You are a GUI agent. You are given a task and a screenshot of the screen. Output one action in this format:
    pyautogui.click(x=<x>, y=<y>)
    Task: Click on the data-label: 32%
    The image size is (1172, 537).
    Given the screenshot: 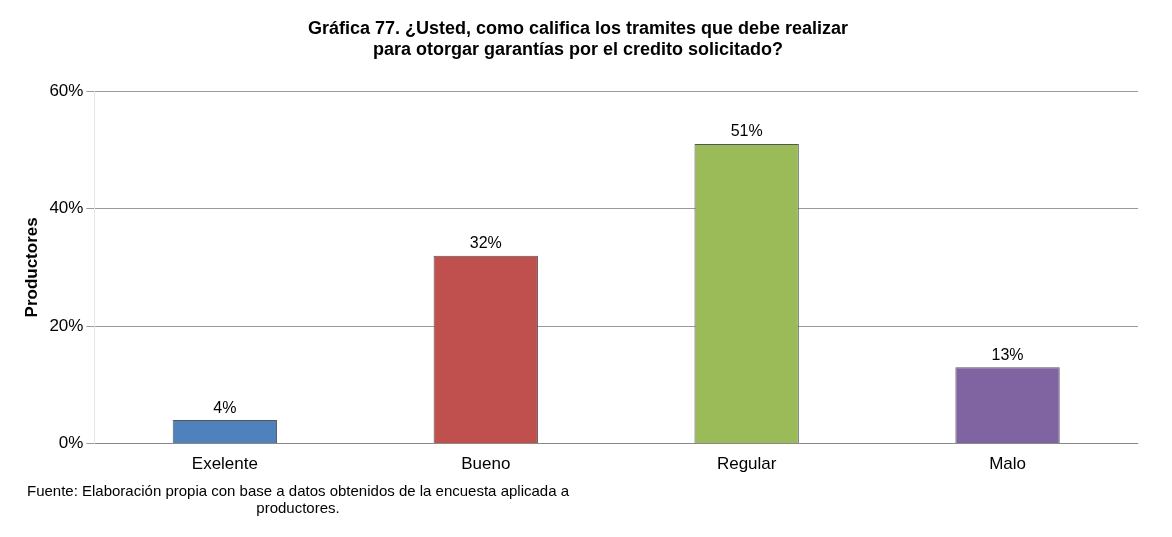 What is the action you would take?
    pyautogui.click(x=485, y=243)
    